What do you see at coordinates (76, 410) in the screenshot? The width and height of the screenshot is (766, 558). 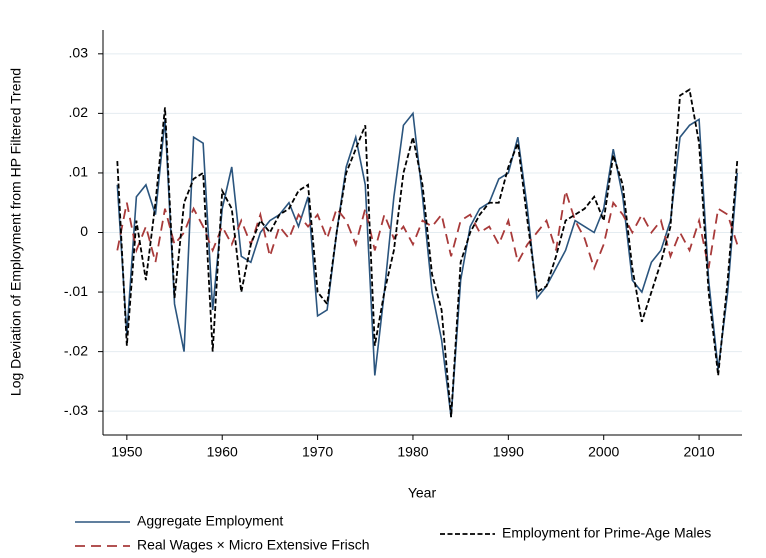 I see `y-tick-label: -.03` at bounding box center [76, 410].